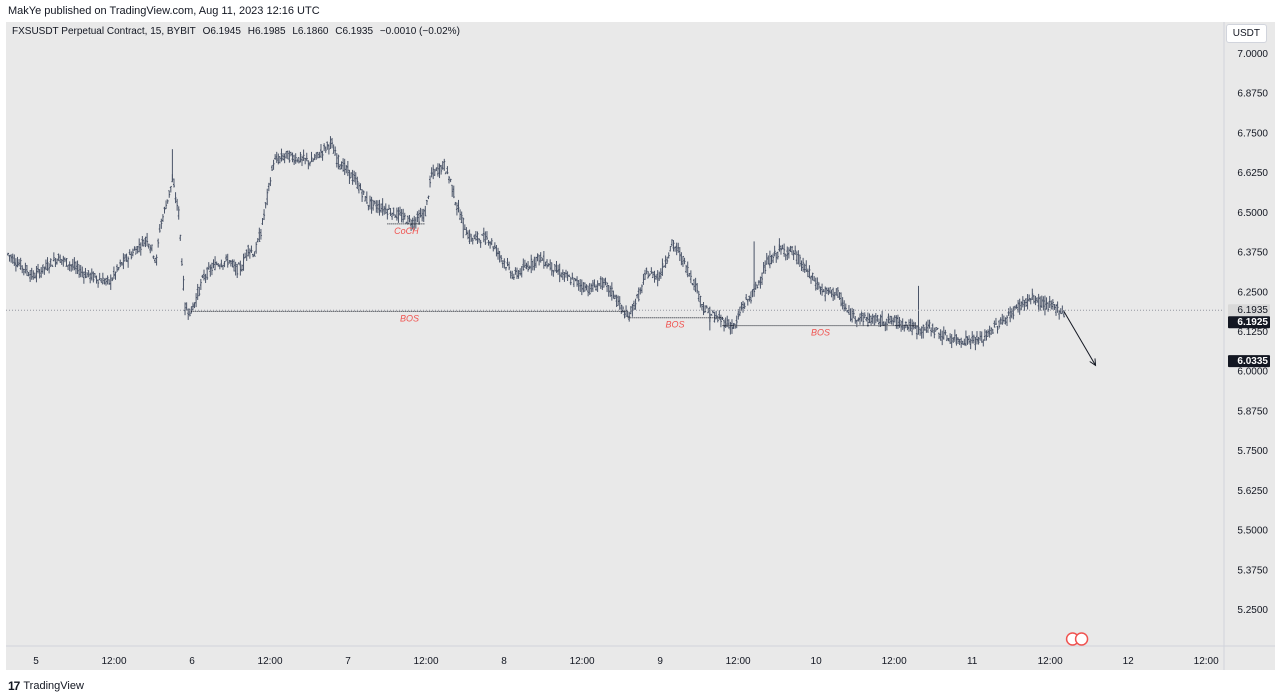  I want to click on us-flag-event-icon, so click(1081, 639).